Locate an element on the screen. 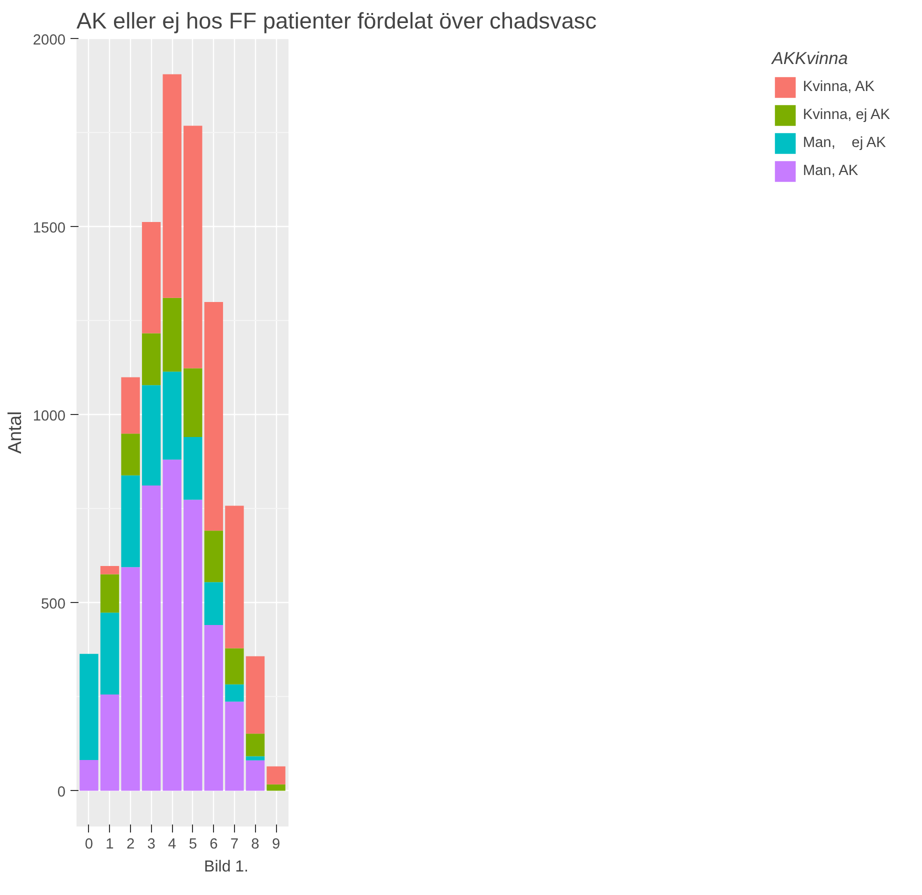 The image size is (922, 895). x-tick-label: 8 is located at coordinates (255, 844).